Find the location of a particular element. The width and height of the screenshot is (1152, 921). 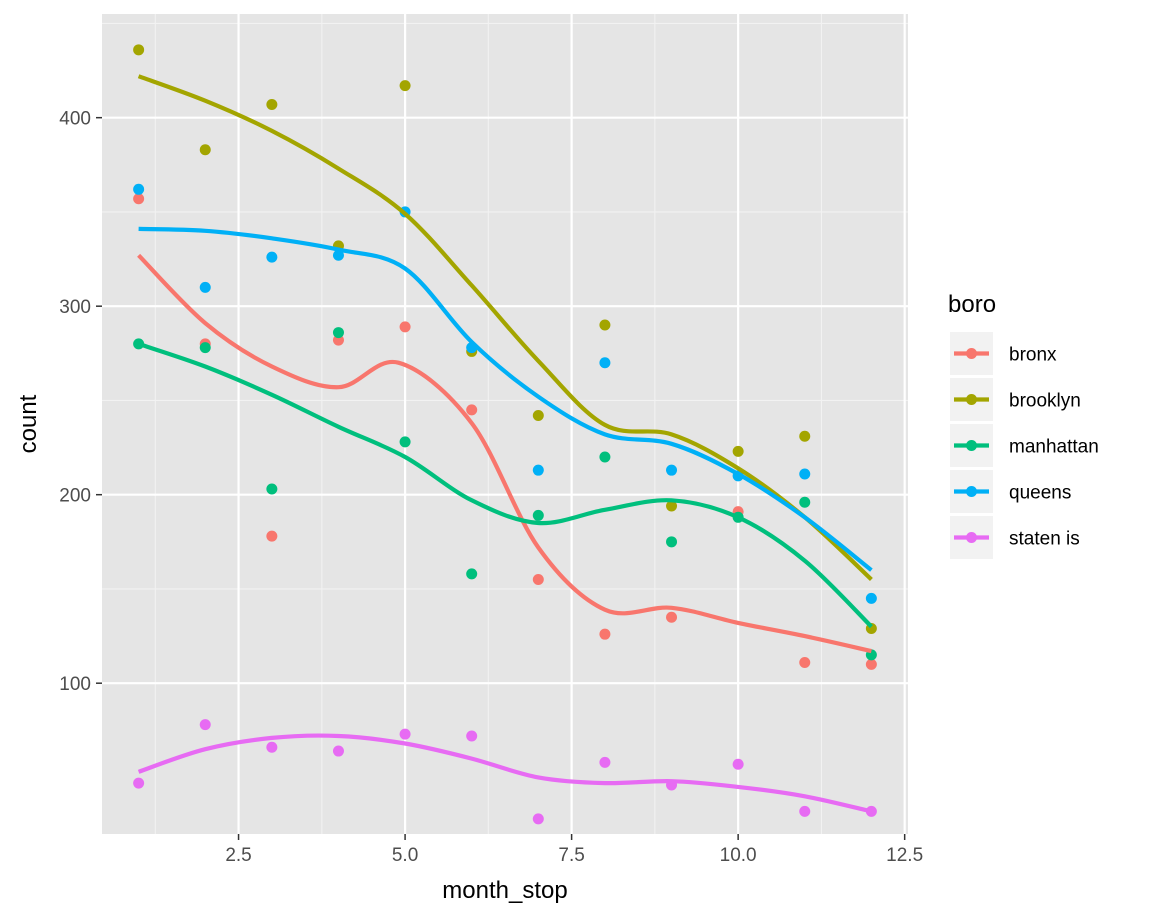

legend-item: manhattan is located at coordinates (1024, 445).